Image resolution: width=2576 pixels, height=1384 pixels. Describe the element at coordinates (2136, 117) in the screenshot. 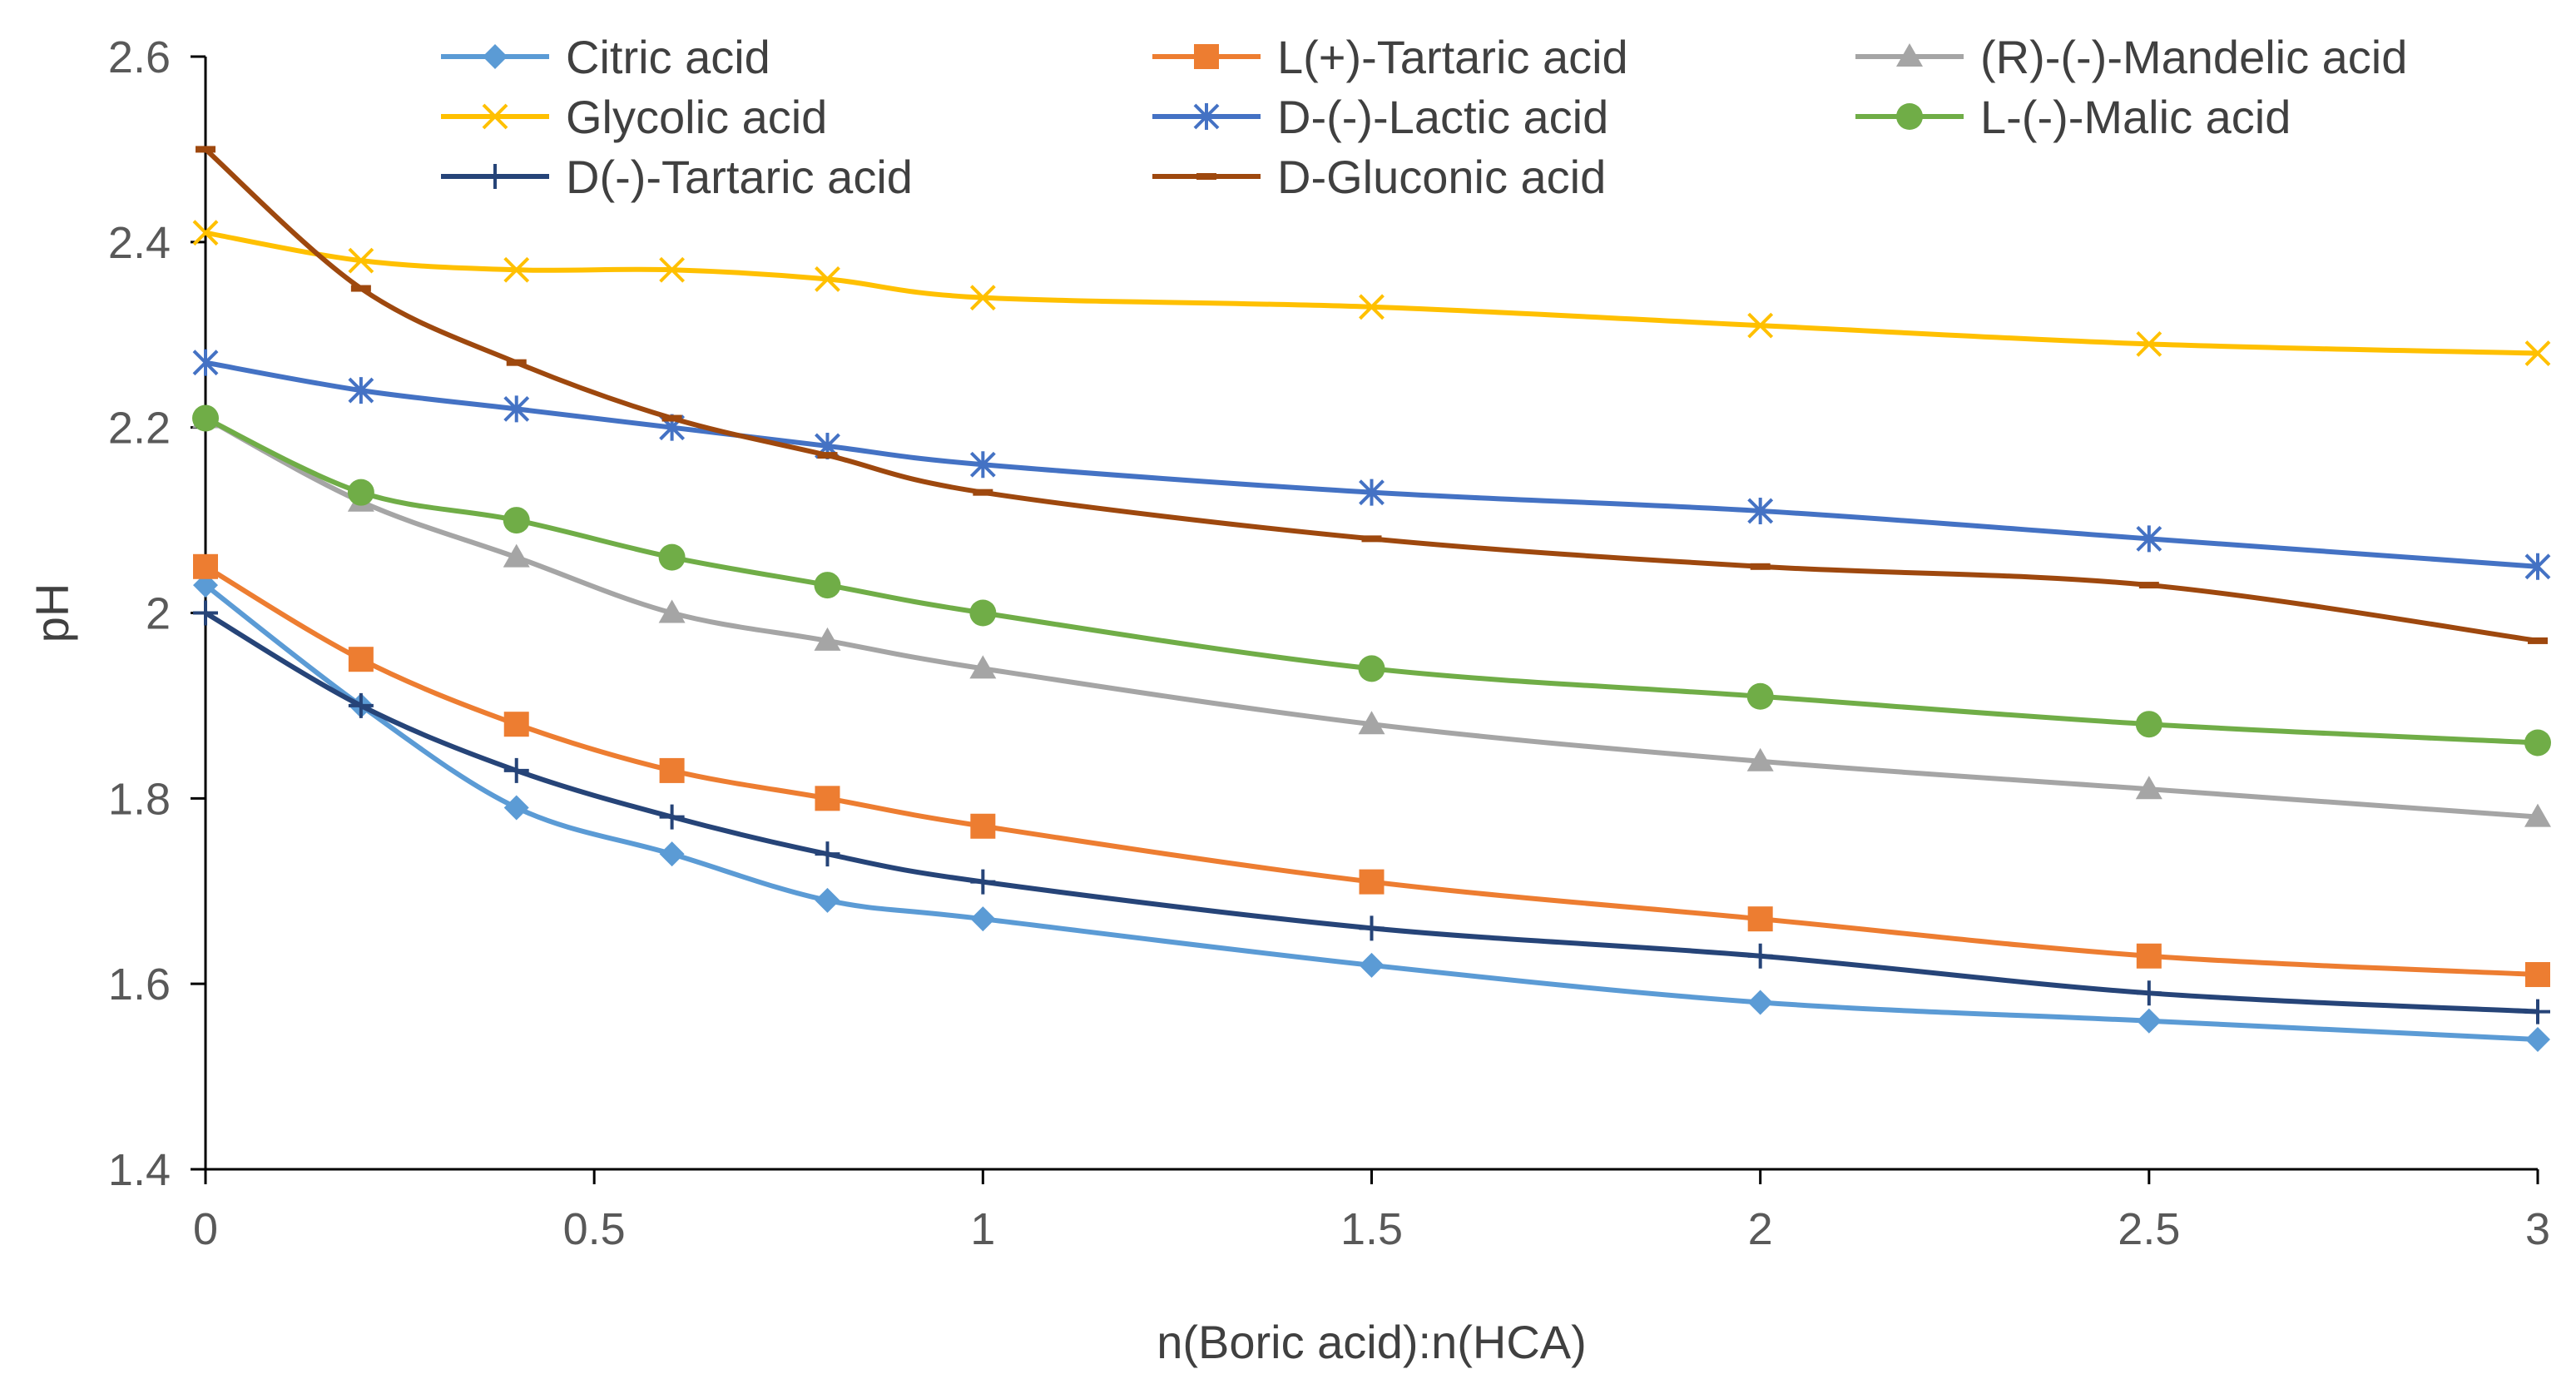

I see `legend-label: L-(-)-Malic acid` at that location.